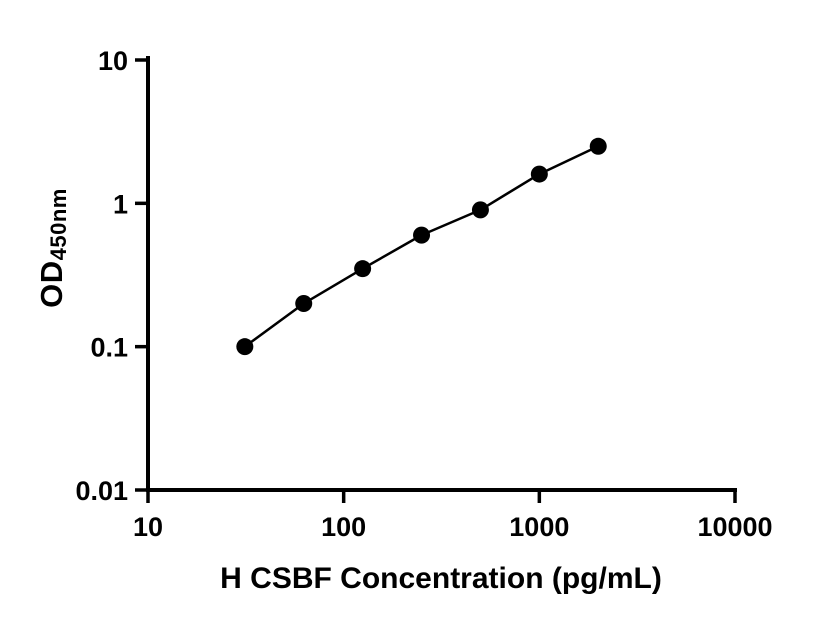  Describe the element at coordinates (58, 224) in the screenshot. I see `y-axis-label-subscript: 450nm` at that location.